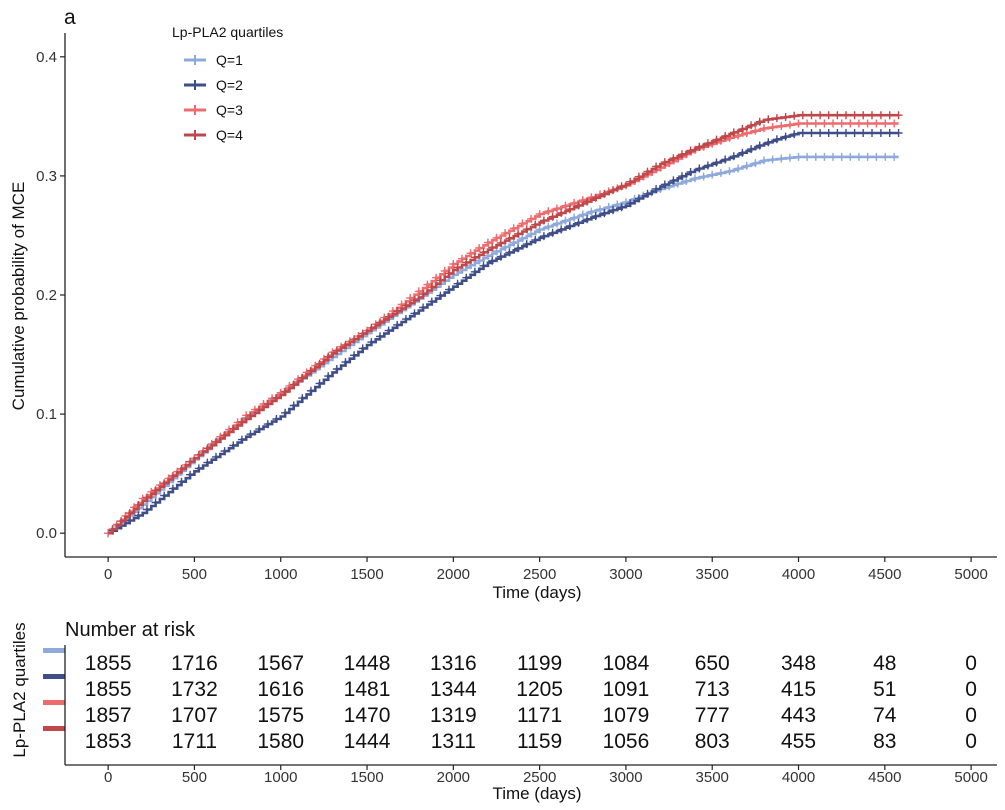 The width and height of the screenshot is (1005, 810). Describe the element at coordinates (453, 741) in the screenshot. I see `risk-cell: 1311` at that location.